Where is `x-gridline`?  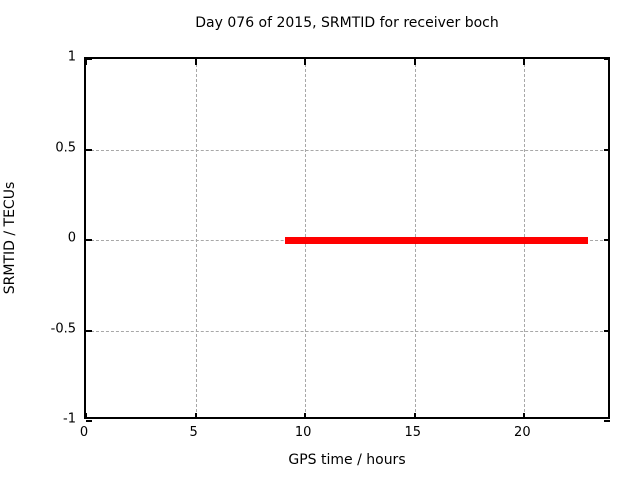 x-gridline is located at coordinates (196, 238).